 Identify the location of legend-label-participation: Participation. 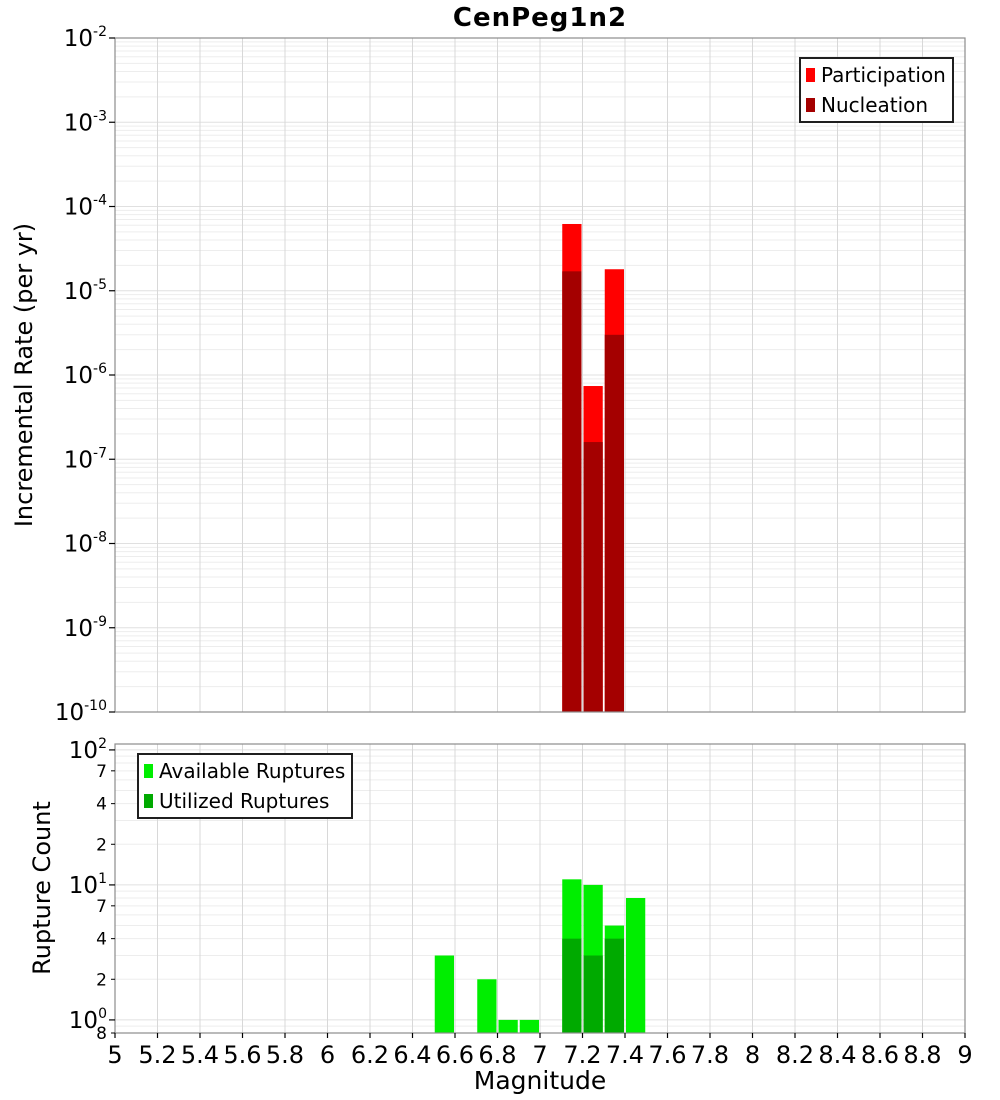
(883, 75).